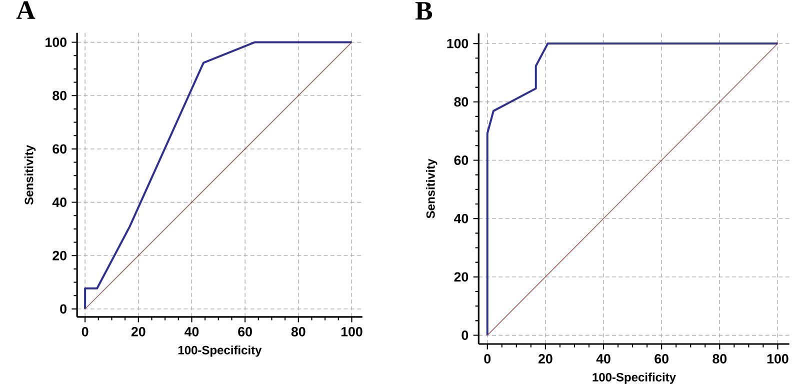 This screenshot has height=390, width=794. Describe the element at coordinates (63, 309) in the screenshot. I see `y-tick-label: 0` at that location.